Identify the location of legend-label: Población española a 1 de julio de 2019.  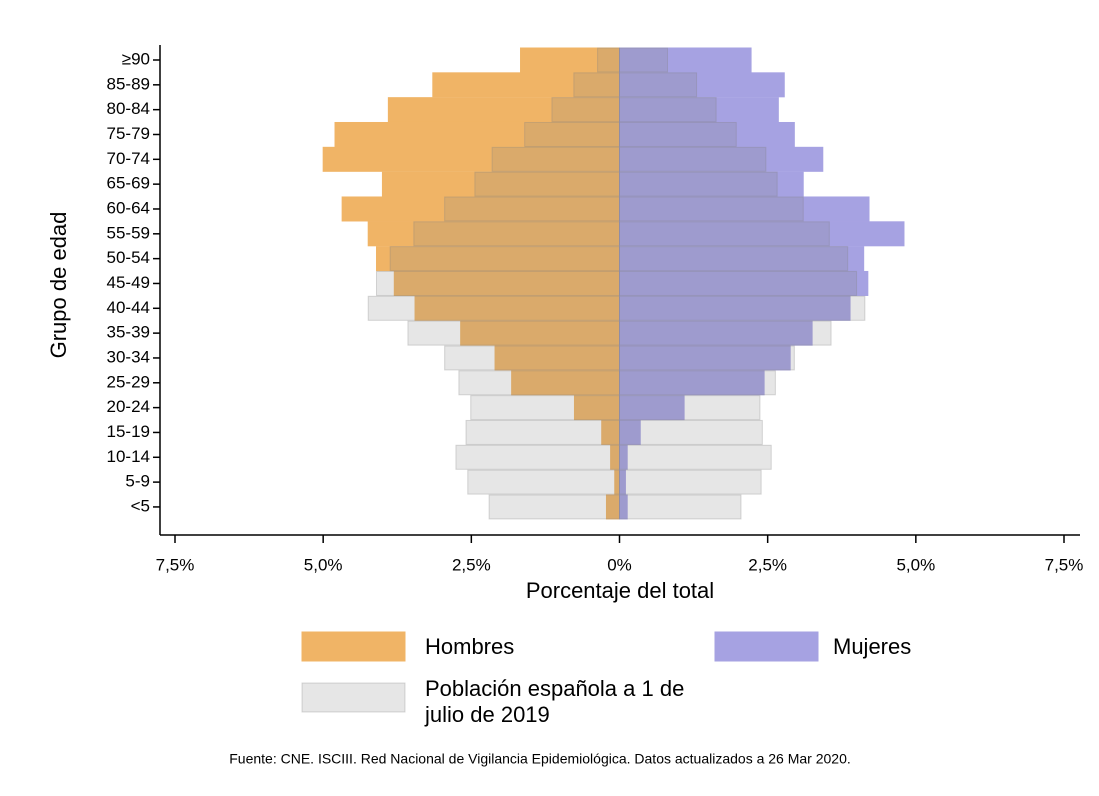
(555, 701).